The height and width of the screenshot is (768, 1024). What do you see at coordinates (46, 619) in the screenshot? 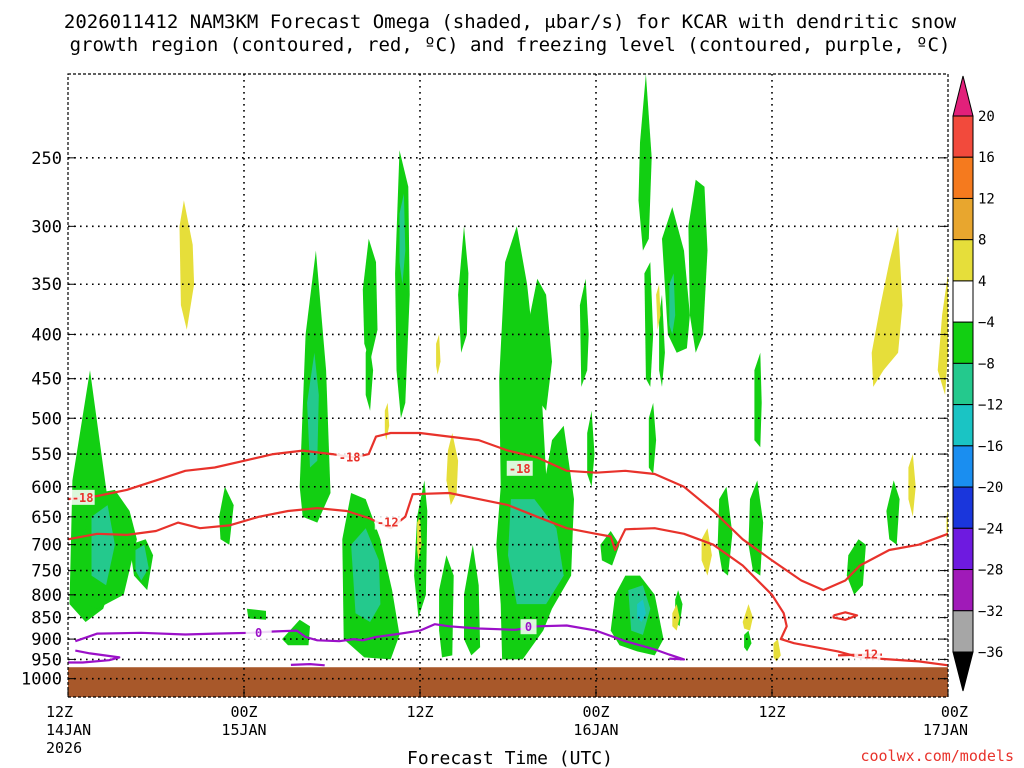
I see `y-tick-label-850: 850` at bounding box center [46, 619].